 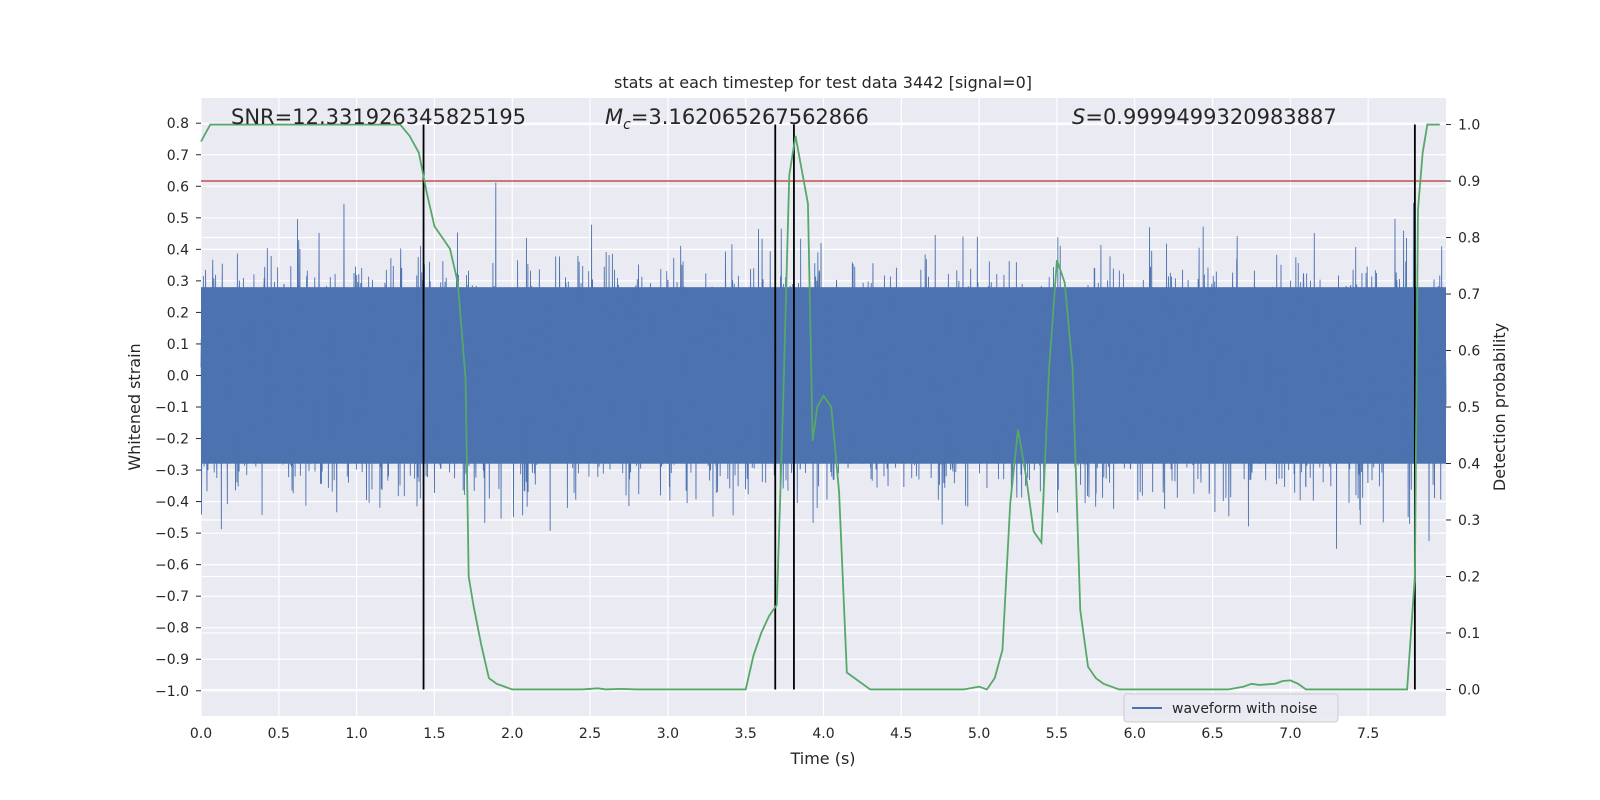 What do you see at coordinates (1469, 690) in the screenshot?
I see `y2-tick-label: 0.0` at bounding box center [1469, 690].